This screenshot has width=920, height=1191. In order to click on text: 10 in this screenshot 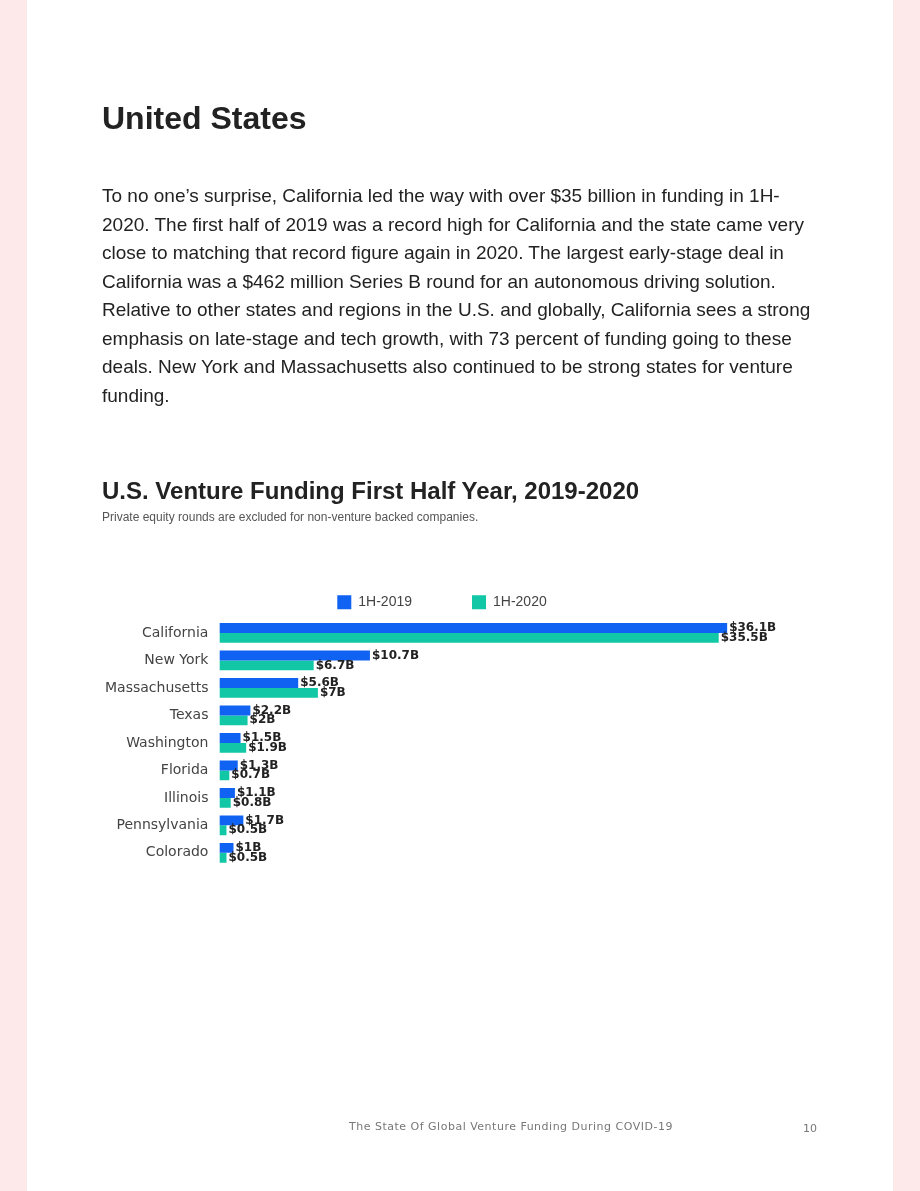, I will do `click(810, 1128)`.